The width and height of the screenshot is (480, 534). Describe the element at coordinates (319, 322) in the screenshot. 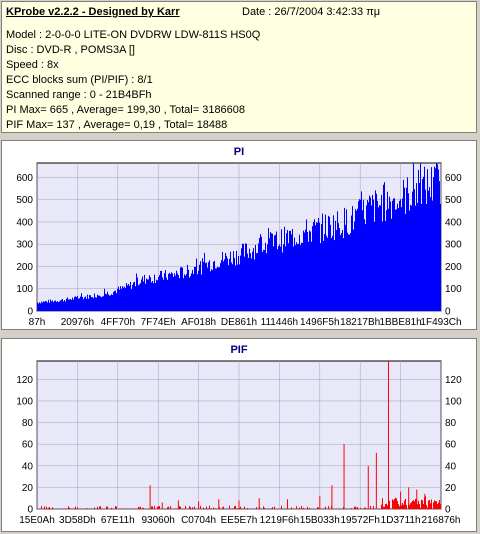

I see `x-tick-label: 1496F5h` at that location.